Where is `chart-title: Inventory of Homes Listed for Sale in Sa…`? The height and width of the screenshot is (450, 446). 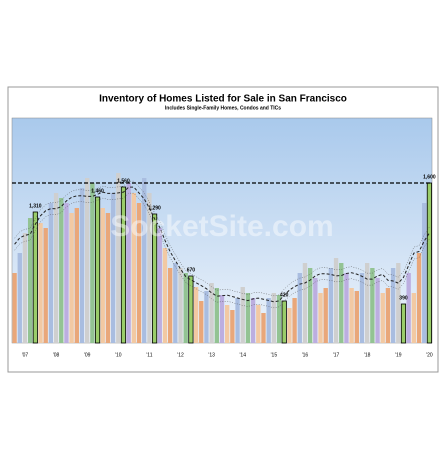
chart-title: Inventory of Homes Listed for Sale in Sa… is located at coordinates (223, 99).